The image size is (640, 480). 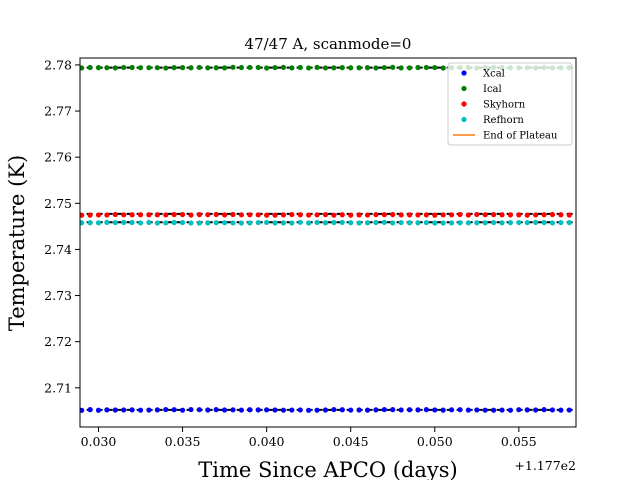 What do you see at coordinates (58, 295) in the screenshot?
I see `y-tick-label: 2.73` at bounding box center [58, 295].